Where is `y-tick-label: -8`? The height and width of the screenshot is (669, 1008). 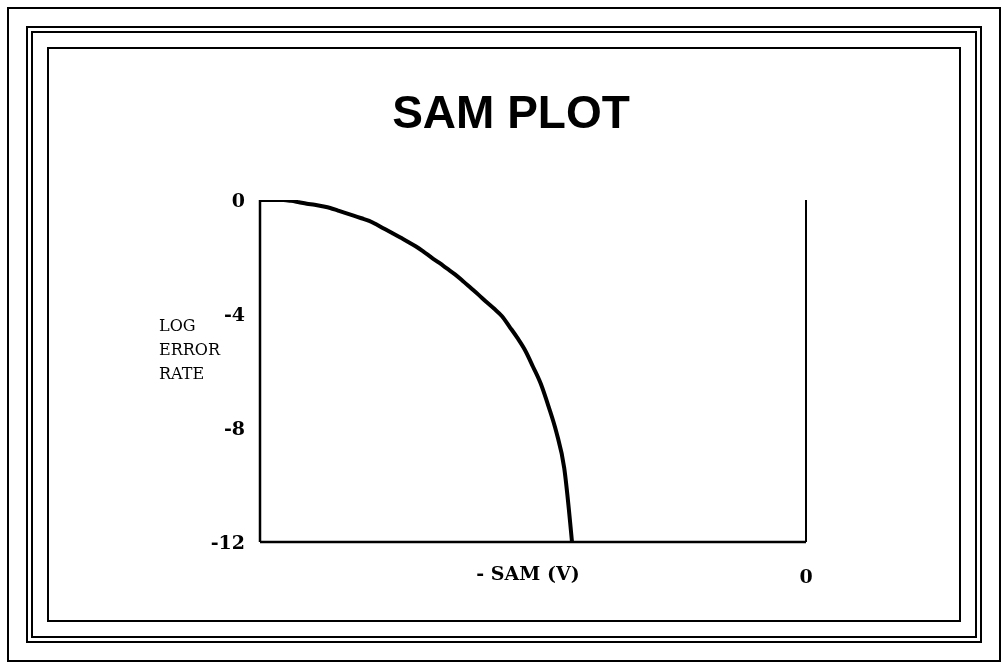 y-tick-label: -8 is located at coordinates (234, 428).